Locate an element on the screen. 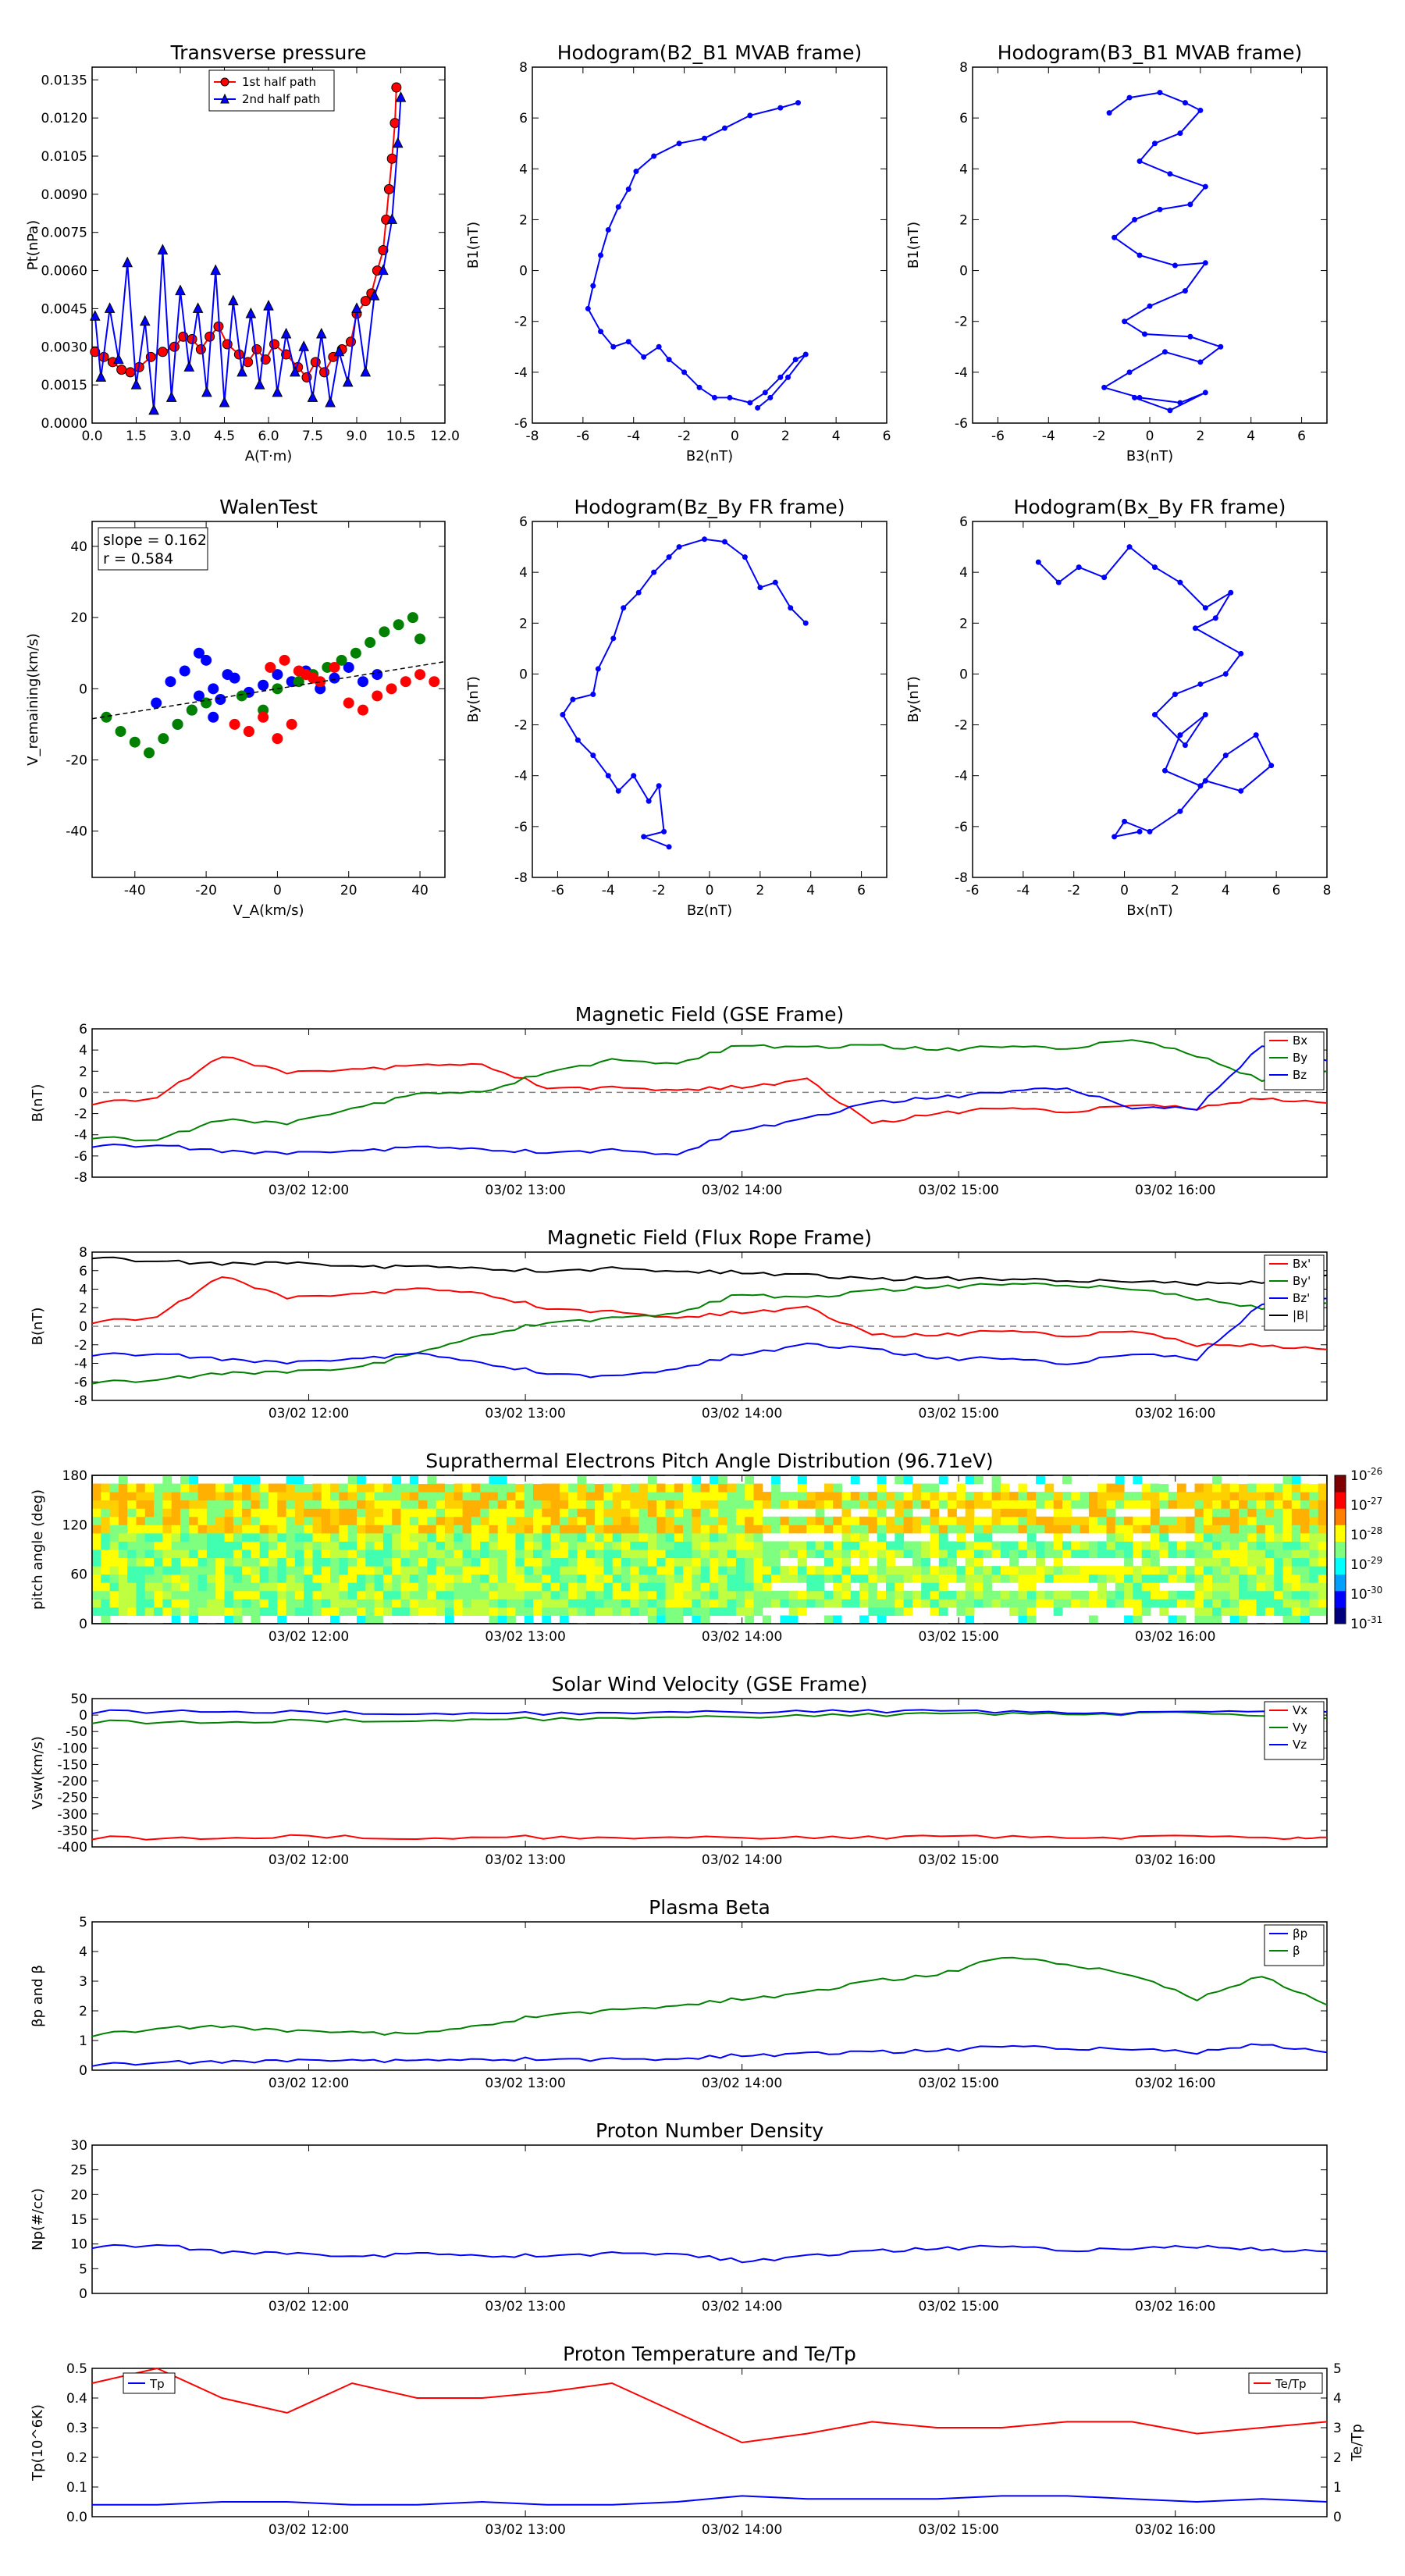  y-tick-label: -150 is located at coordinates (72, 1765).